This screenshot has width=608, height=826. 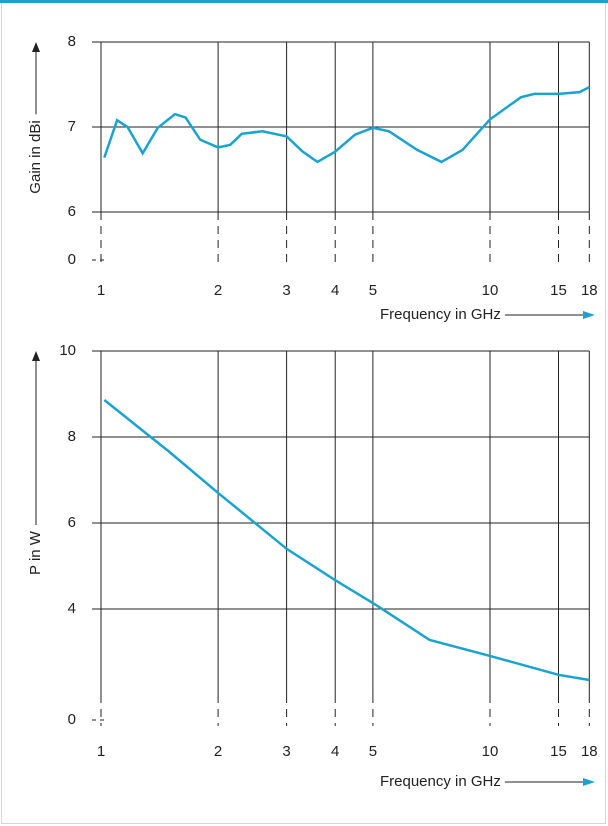 I want to click on y-axis-label: P in W, so click(x=35, y=552).